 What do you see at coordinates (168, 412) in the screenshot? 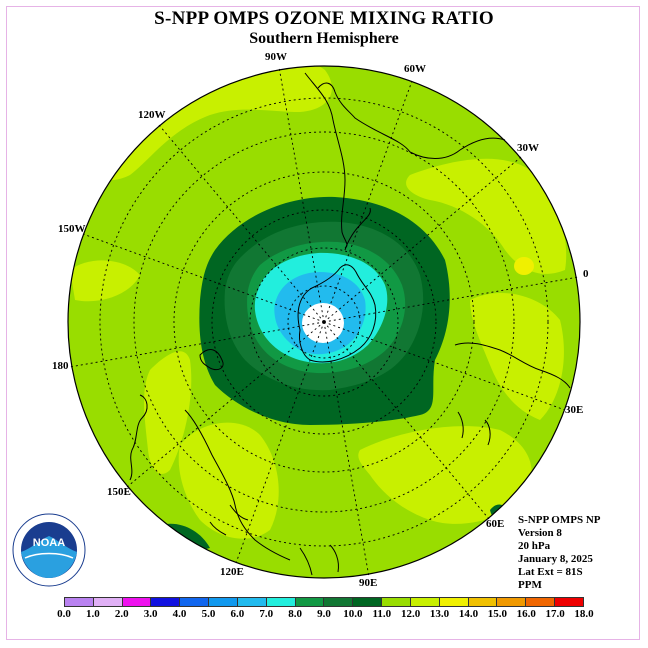
I see `field-12-13-southwest` at bounding box center [168, 412].